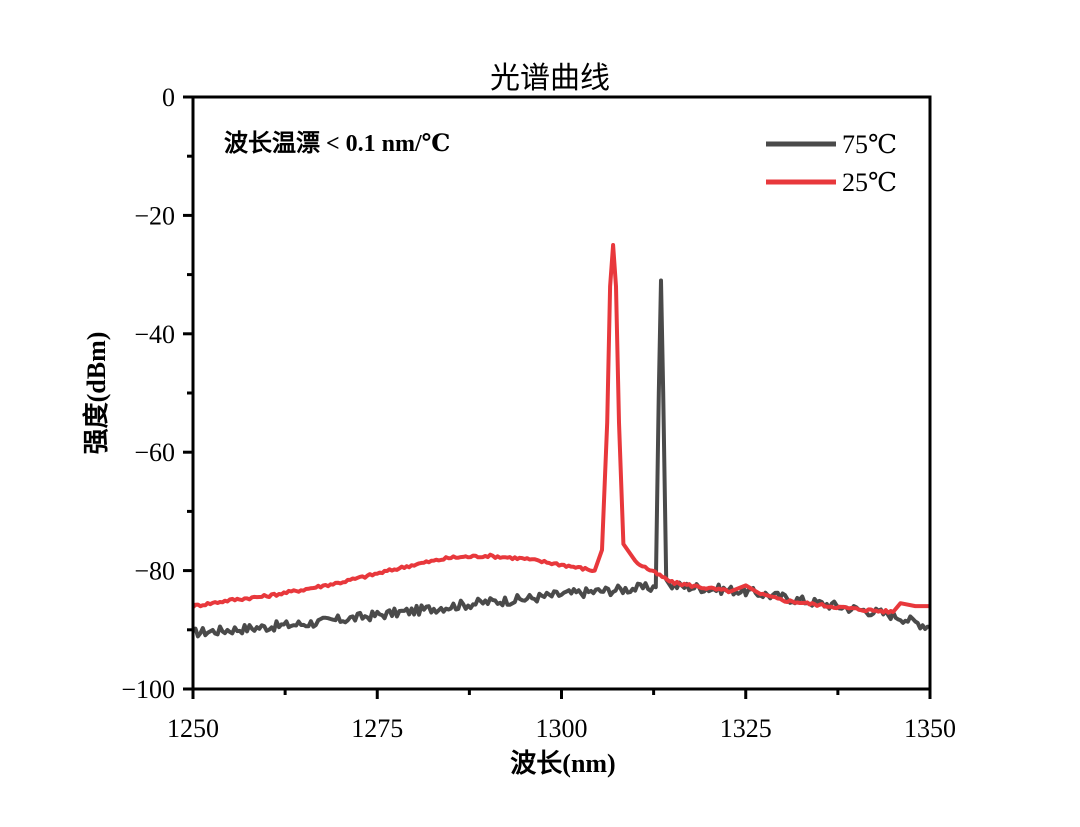 This screenshot has height=827, width=1080. Describe the element at coordinates (377, 728) in the screenshot. I see `x-tick-label-1275: 1275` at that location.